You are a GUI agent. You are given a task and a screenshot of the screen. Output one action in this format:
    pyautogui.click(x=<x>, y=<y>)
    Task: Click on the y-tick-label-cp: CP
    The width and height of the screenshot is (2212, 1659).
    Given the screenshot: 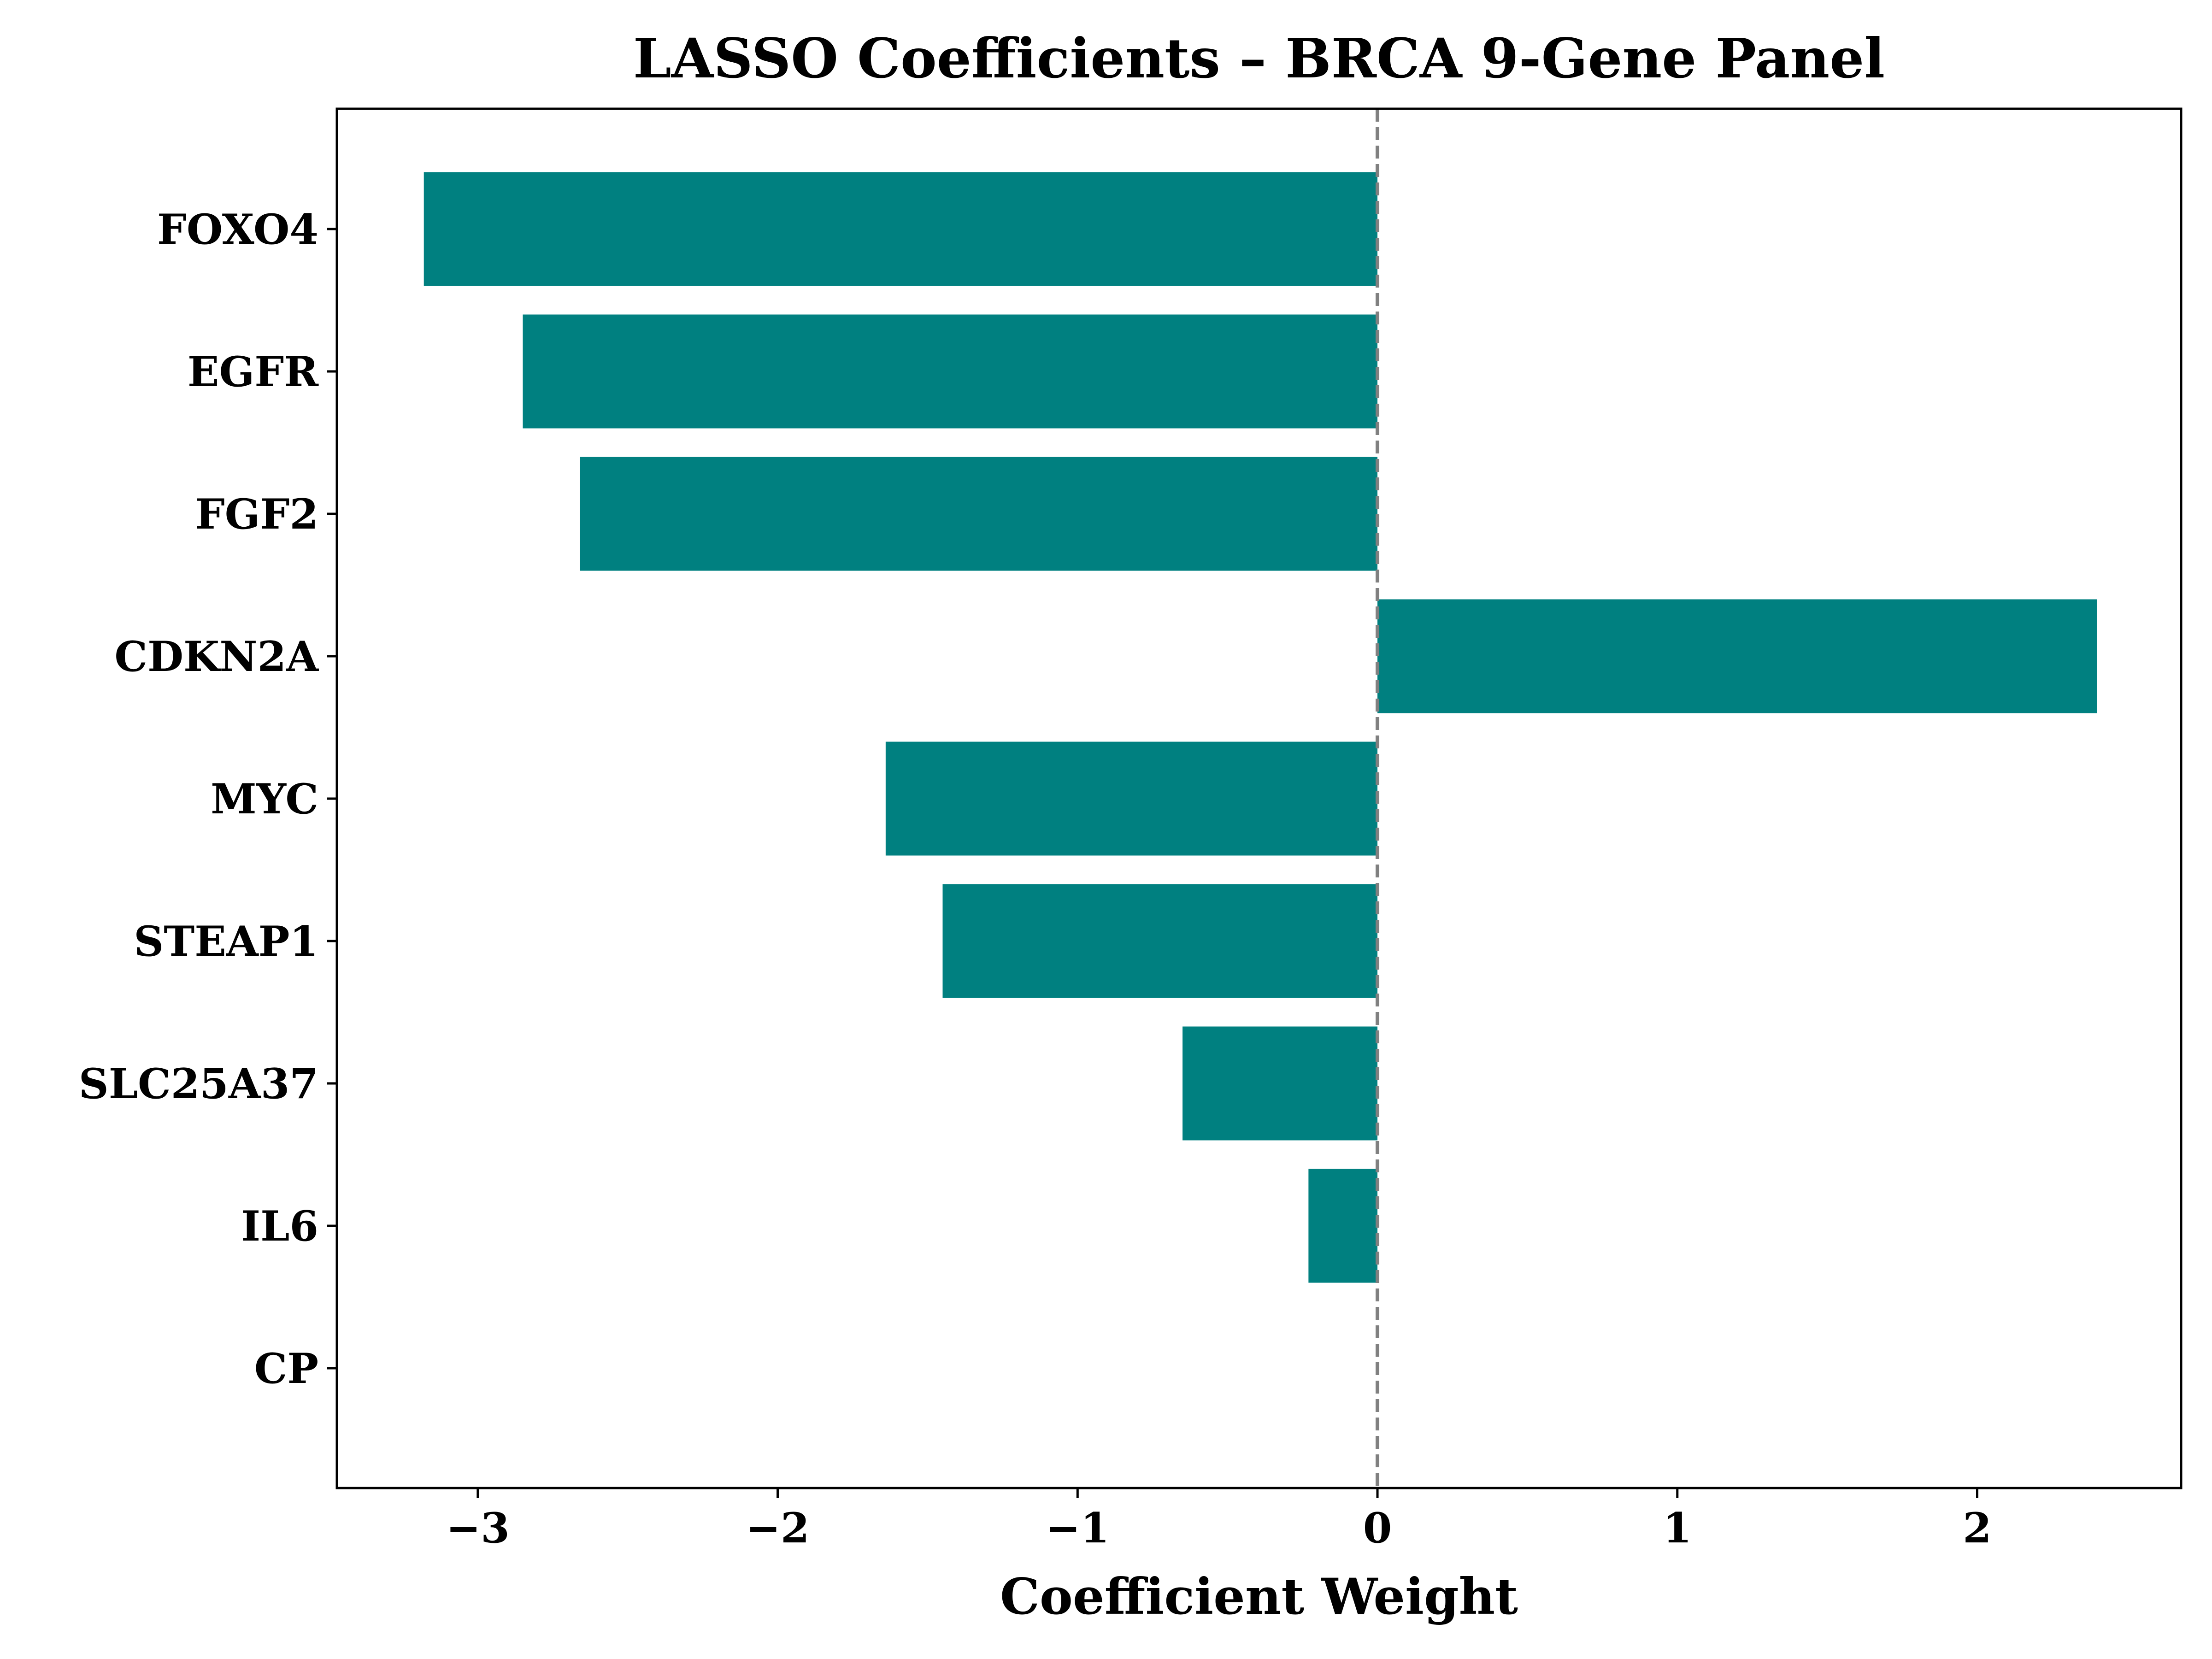 What is the action you would take?
    pyautogui.click(x=286, y=1368)
    